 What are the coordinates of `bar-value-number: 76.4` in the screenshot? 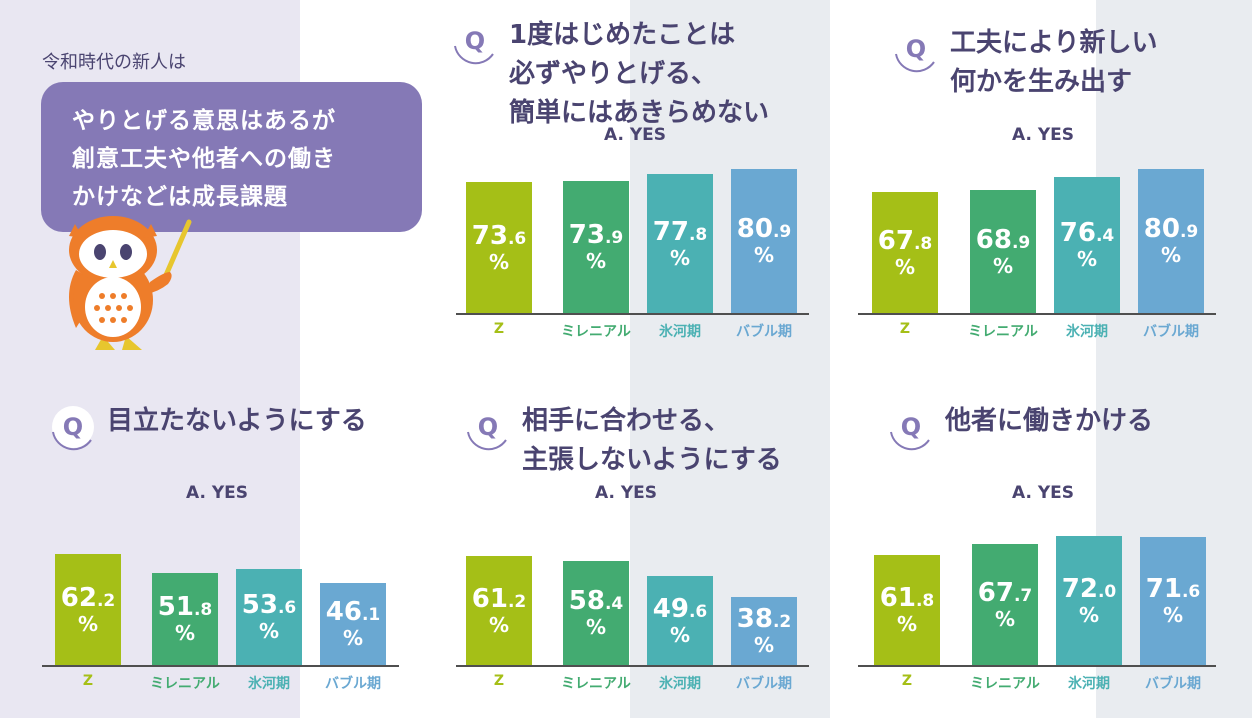 It's located at (1087, 233).